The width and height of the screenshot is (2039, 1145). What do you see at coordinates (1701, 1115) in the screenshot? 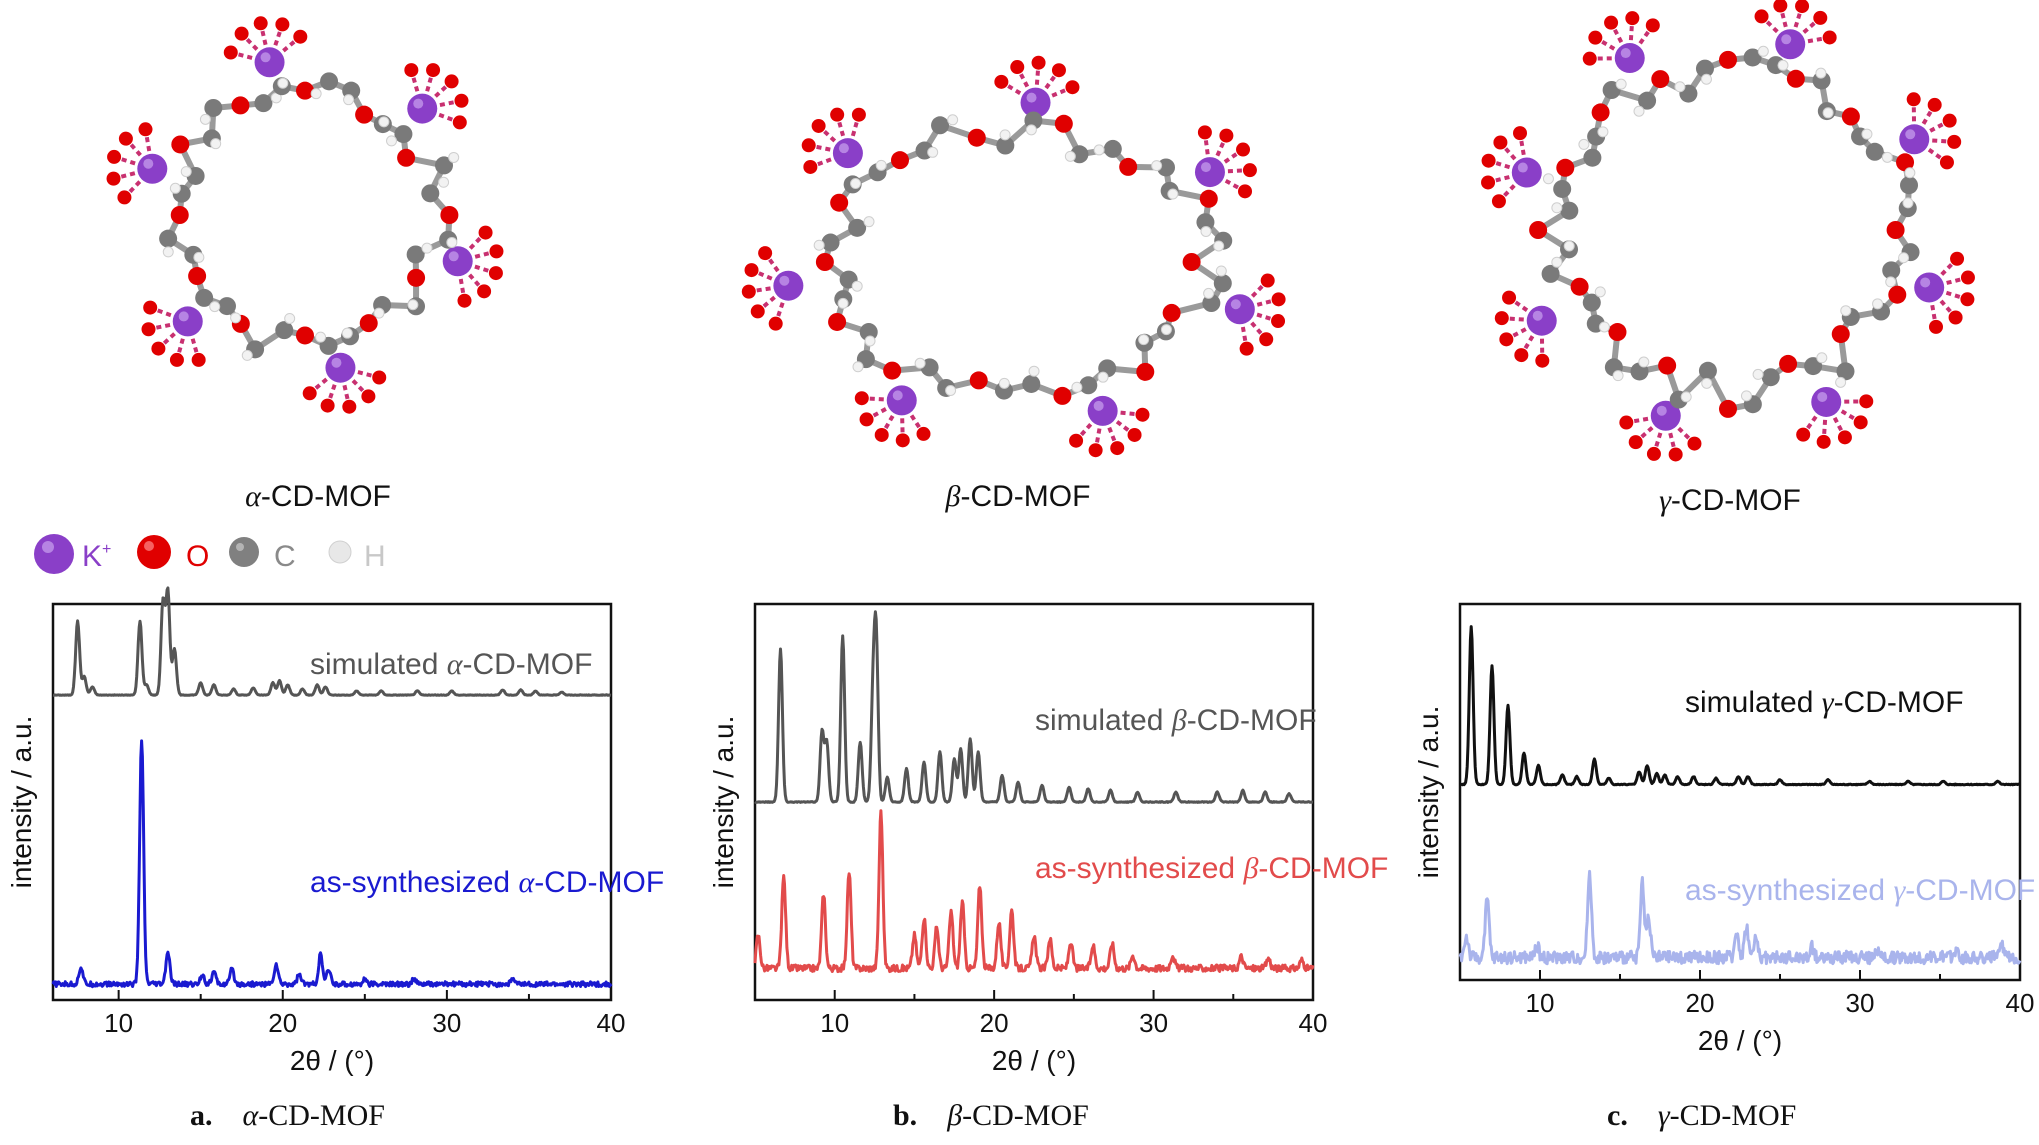
I see `panel-caption-c: c. γ-CD-MOF` at bounding box center [1701, 1115].